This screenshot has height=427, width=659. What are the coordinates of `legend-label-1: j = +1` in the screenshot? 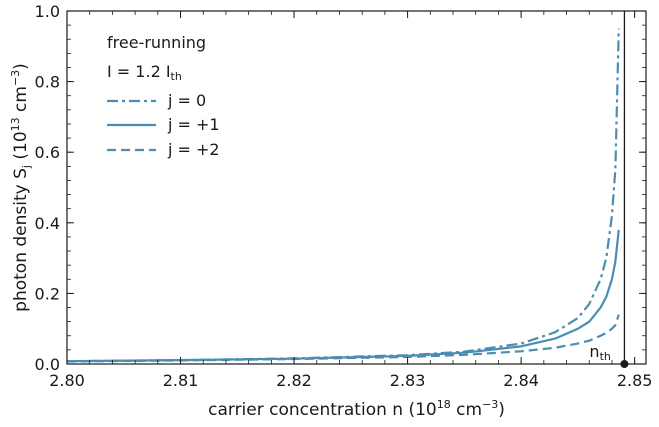 It's located at (193, 124).